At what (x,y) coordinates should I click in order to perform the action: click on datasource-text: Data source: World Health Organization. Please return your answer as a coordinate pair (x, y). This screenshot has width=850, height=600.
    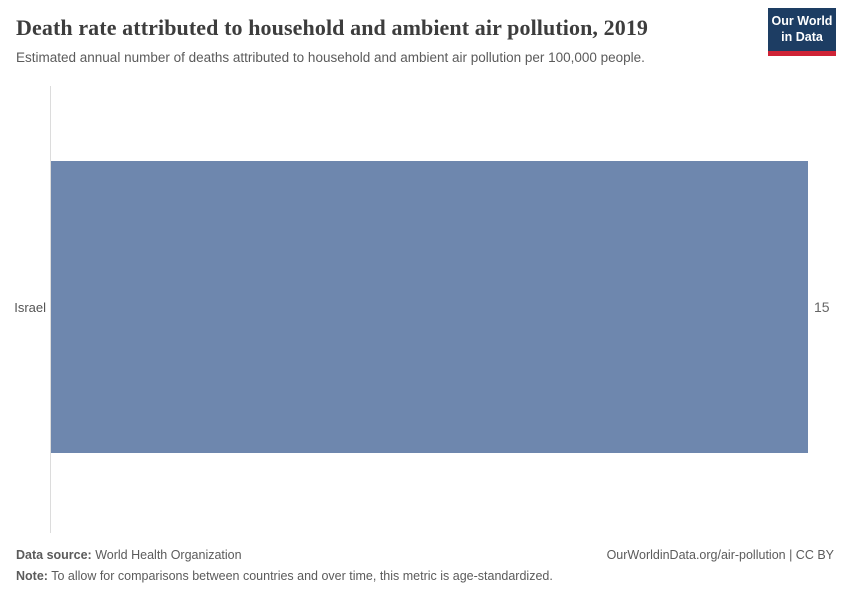
    Looking at the image, I should click on (129, 555).